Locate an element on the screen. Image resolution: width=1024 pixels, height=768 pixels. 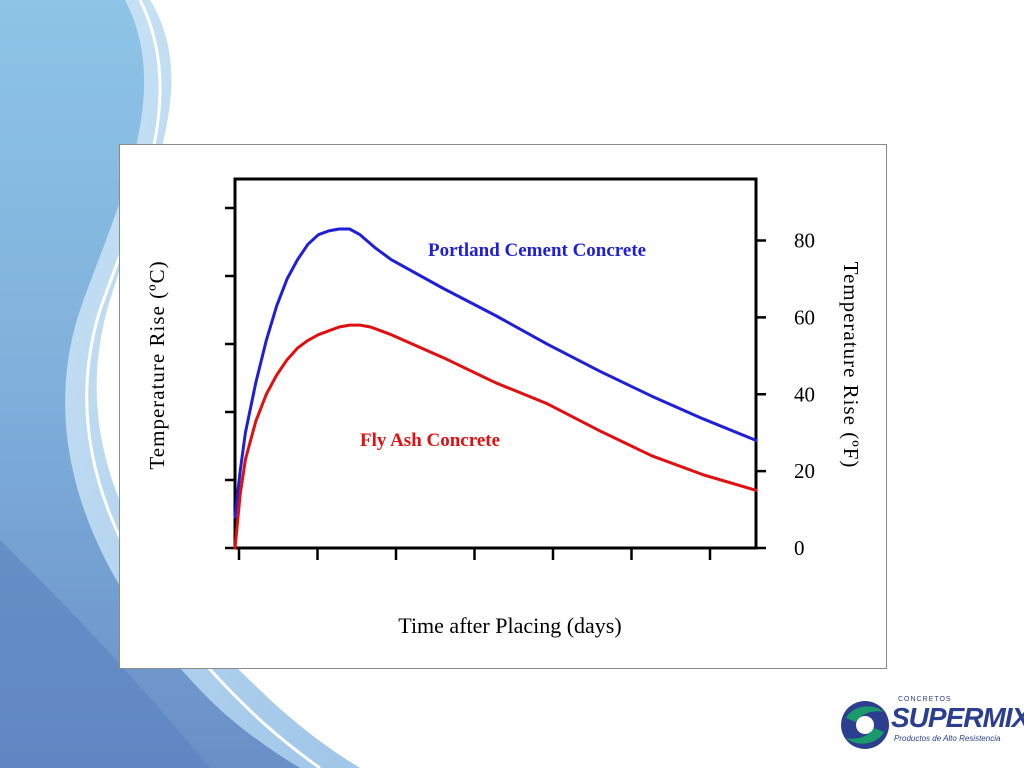
y-right-tick-label: 40 is located at coordinates (804, 394).